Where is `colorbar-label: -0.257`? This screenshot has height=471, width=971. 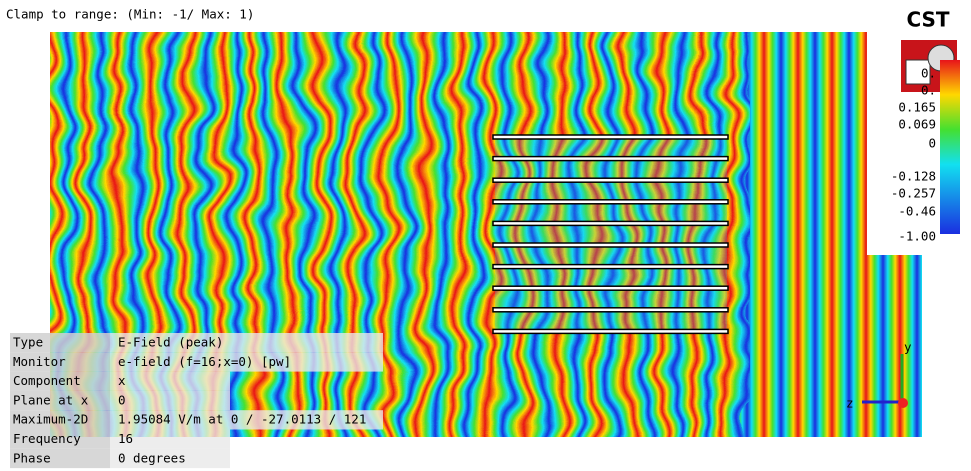
colorbar-label: -0.257 is located at coordinates (913, 193).